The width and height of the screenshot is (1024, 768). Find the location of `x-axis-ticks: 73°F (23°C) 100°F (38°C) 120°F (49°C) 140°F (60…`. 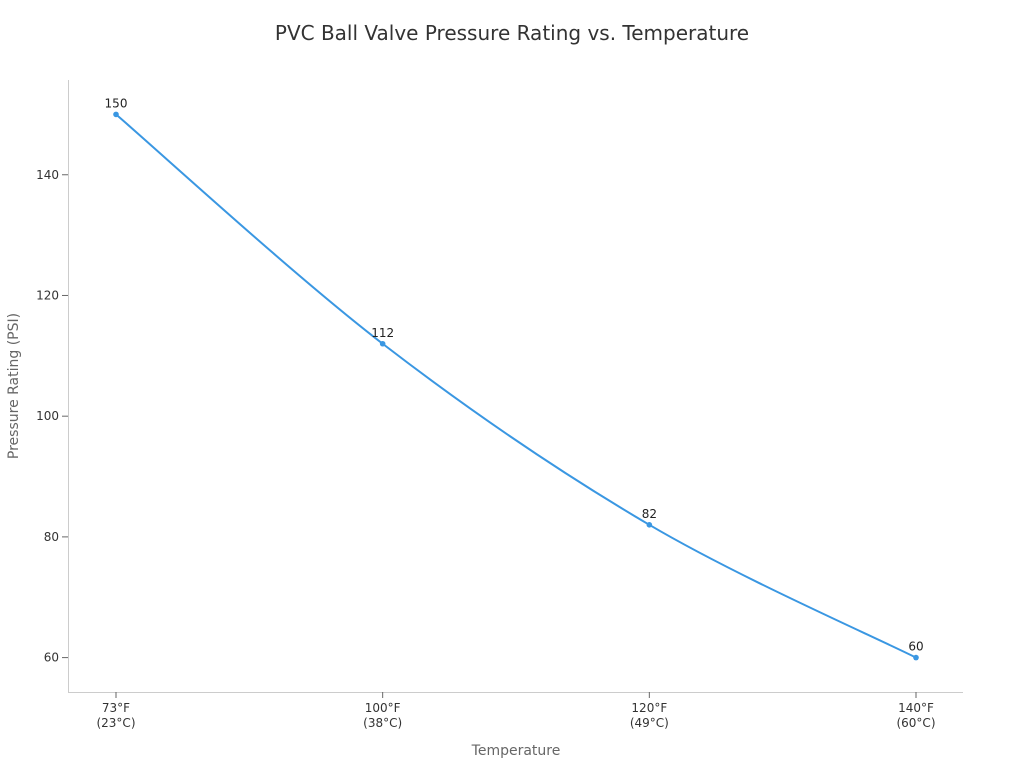

x-axis-ticks: 73°F (23°C) 100°F (38°C) 120°F (49°C) 140°F (60… is located at coordinates (516, 711).